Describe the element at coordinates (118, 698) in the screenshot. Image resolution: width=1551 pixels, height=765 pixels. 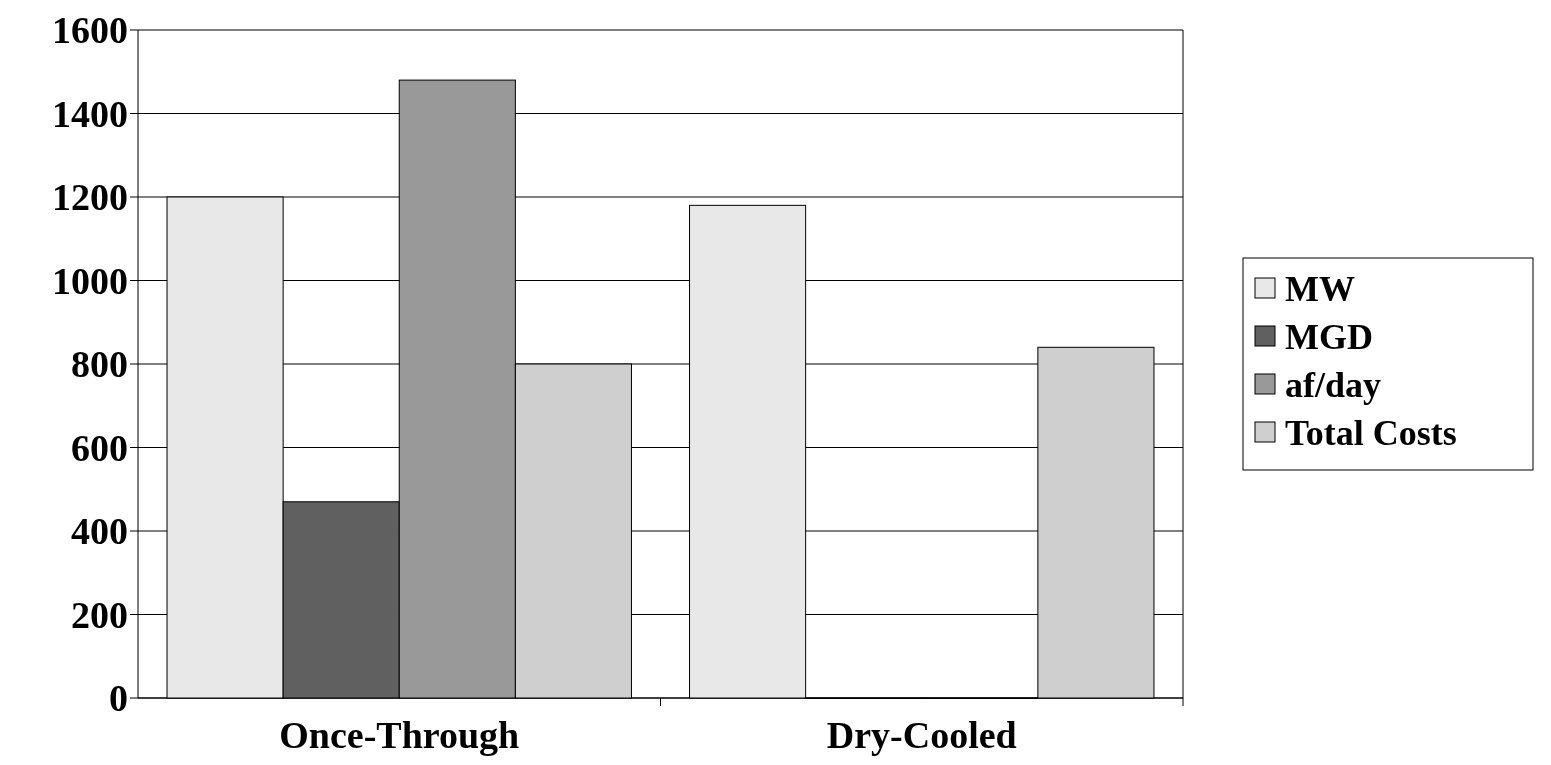
I see `y-tick-label: 0` at that location.